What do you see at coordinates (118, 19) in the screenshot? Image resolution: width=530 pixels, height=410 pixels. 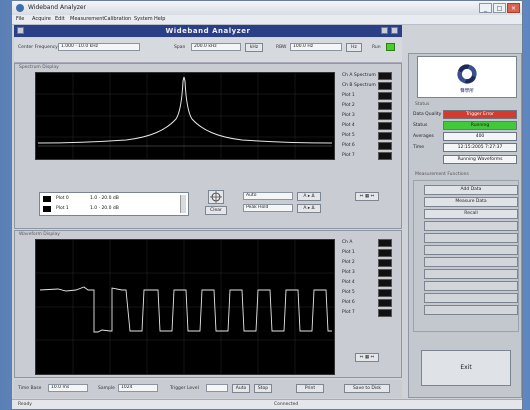 I see `menu-calibration: Calibration` at bounding box center [118, 19].